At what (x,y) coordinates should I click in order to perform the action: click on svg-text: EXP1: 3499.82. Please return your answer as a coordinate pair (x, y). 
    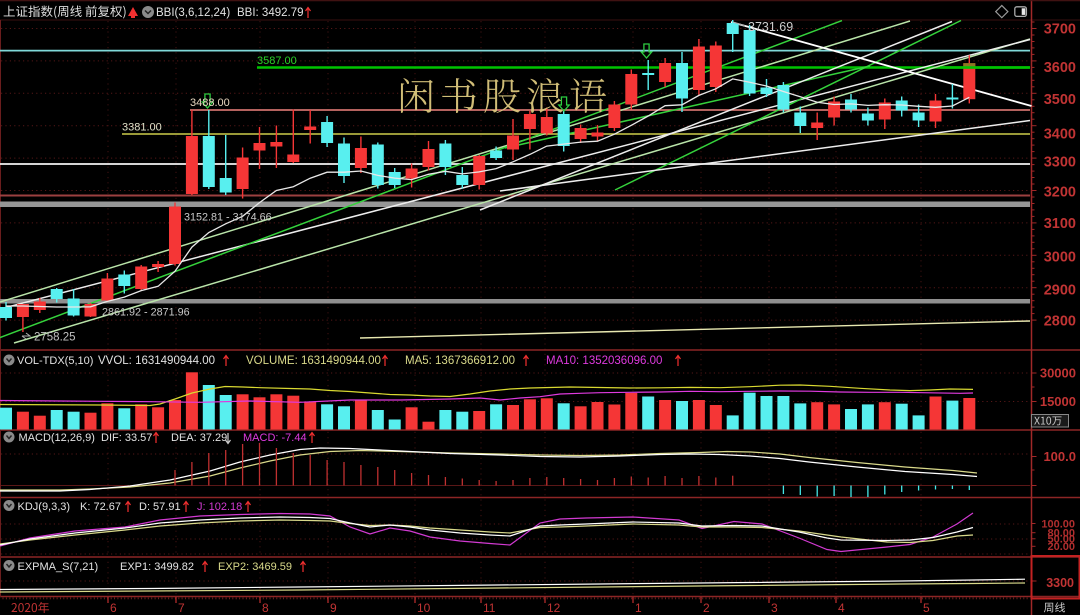
    Looking at the image, I should click on (157, 567).